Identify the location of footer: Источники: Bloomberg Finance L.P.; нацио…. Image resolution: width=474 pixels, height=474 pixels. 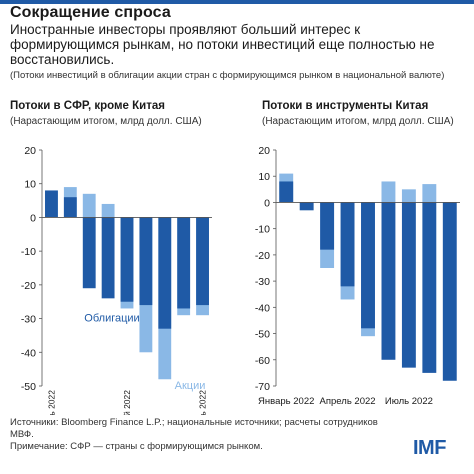
(195, 435).